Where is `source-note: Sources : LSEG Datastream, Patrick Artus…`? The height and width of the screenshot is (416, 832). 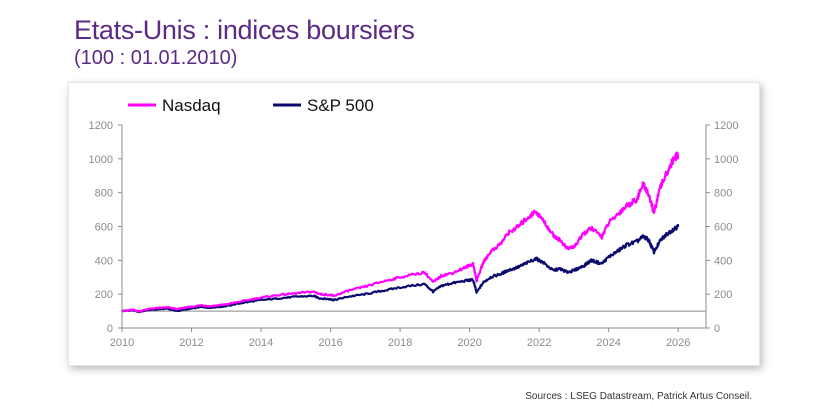 source-note: Sources : LSEG Datastream, Patrick Artus… is located at coordinates (638, 396).